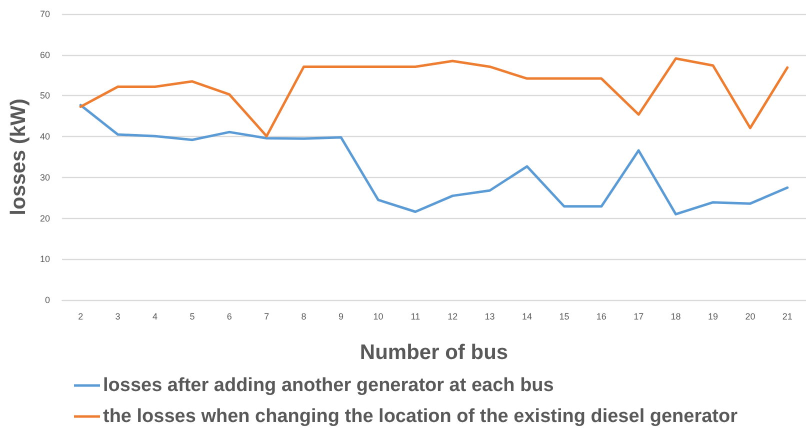  I want to click on y-tick-label: 40, so click(45, 137).